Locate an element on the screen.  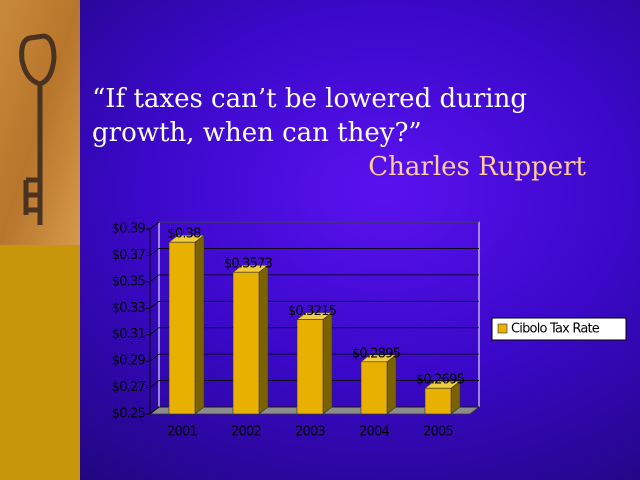
legend-box is located at coordinates (559, 329).